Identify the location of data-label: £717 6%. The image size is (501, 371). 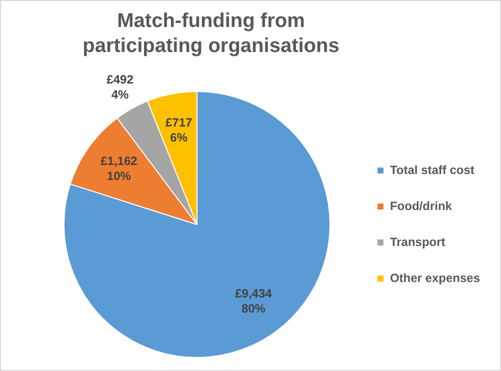
(178, 129).